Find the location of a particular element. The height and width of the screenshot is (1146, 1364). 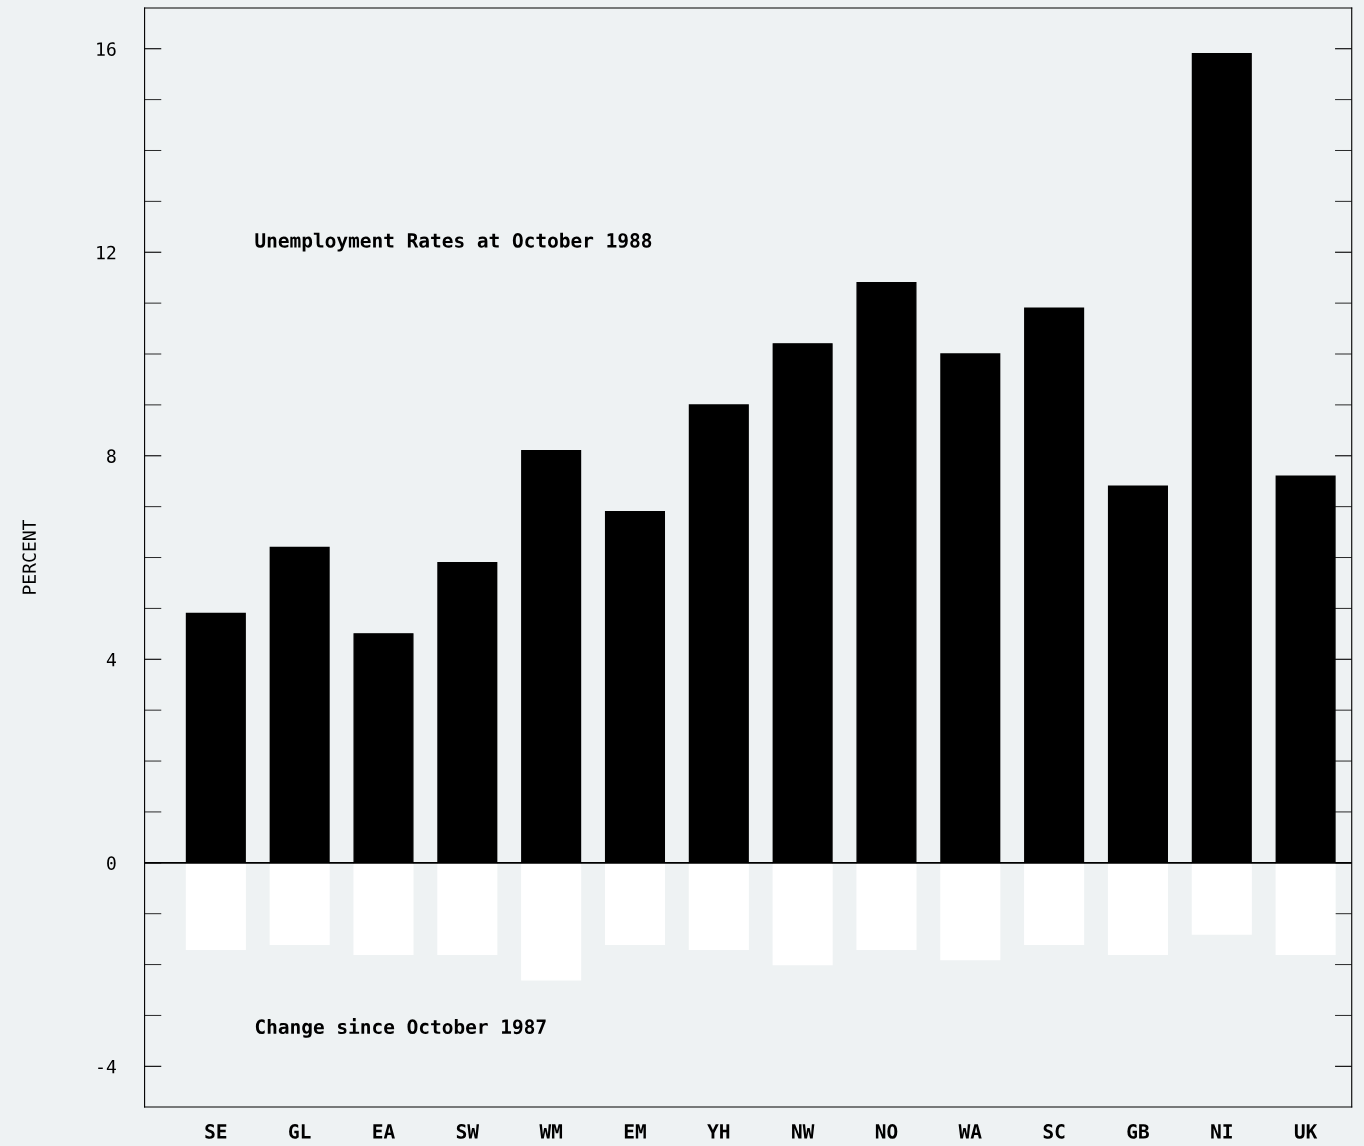

x-tick-label: WA is located at coordinates (970, 1131).